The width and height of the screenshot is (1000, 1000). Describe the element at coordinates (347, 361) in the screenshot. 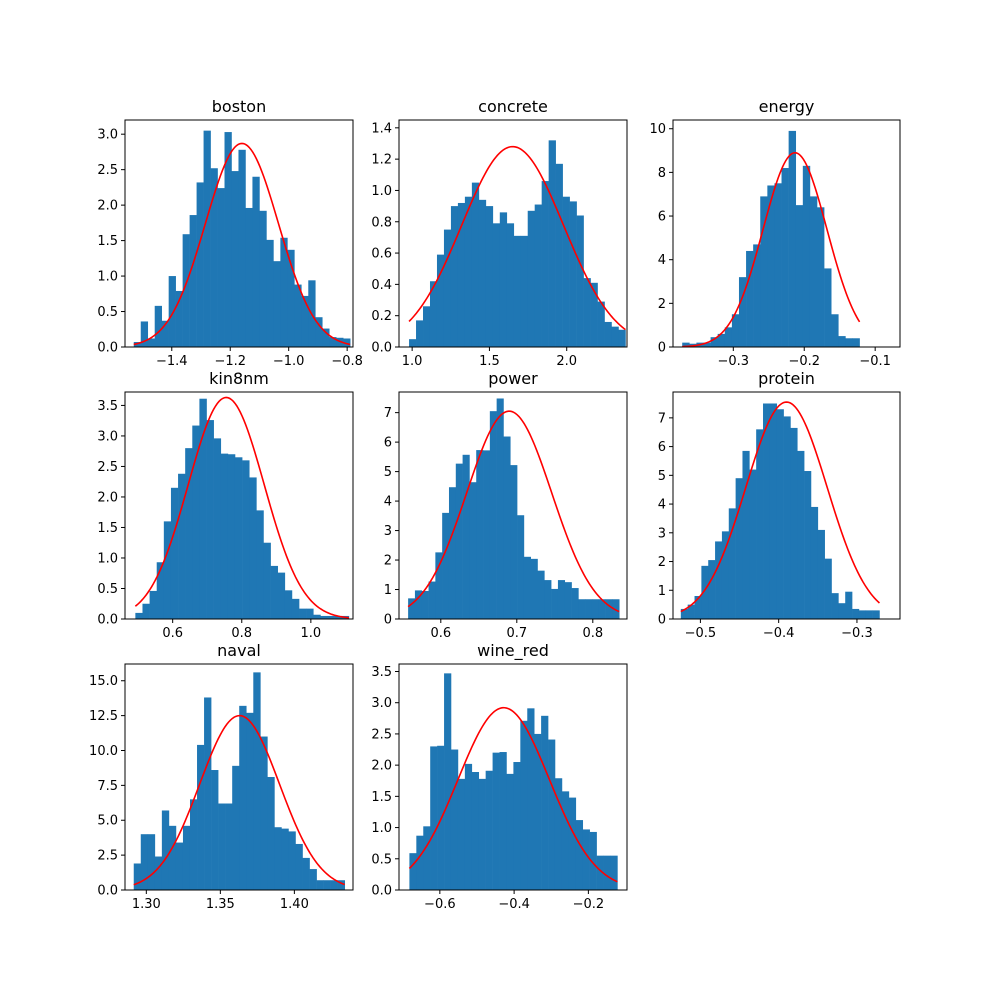

I see `xtick-label-boston-3: −0.8` at that location.